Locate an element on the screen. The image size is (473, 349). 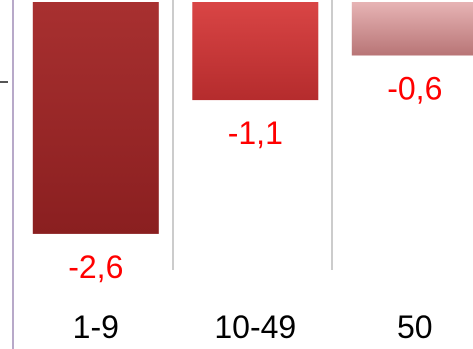
x-tick-labels-group: 1-9 10-49 50 is located at coordinates (253, 327).